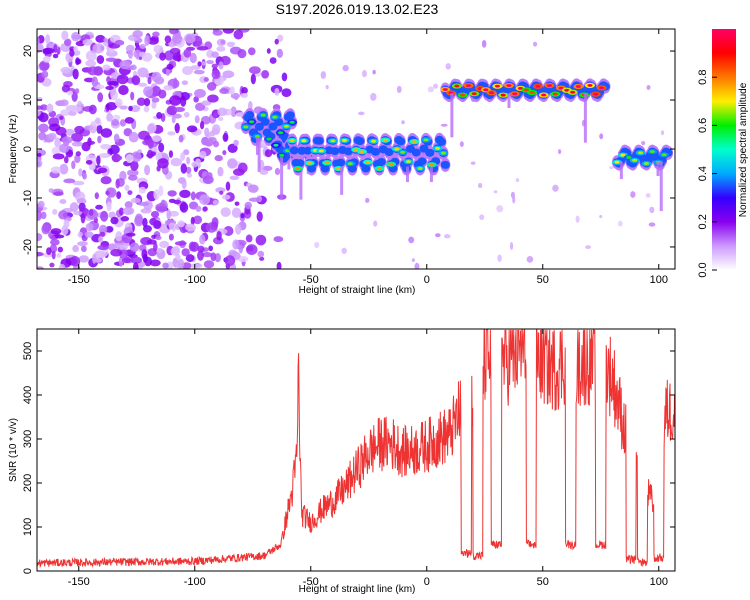 The image size is (750, 600). I want to click on colorbar-gradient, so click(724, 149).